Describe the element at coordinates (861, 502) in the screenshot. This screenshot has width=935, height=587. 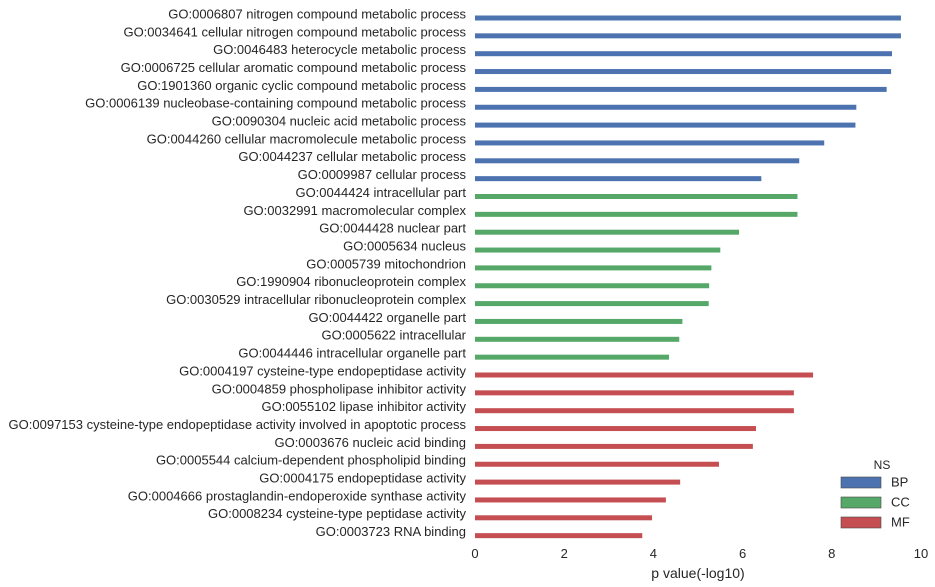
I see `legend-swatch-cc` at that location.